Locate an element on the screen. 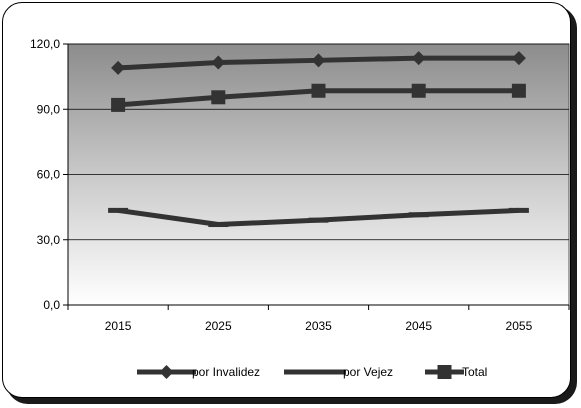 The height and width of the screenshot is (408, 581). y-tick-label: 90,0 is located at coordinates (49, 109).